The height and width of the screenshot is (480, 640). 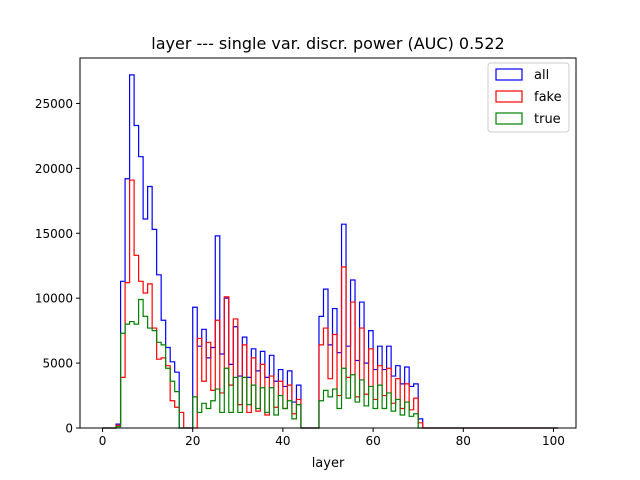 What do you see at coordinates (328, 463) in the screenshot?
I see `x-axis-label: layer` at bounding box center [328, 463].